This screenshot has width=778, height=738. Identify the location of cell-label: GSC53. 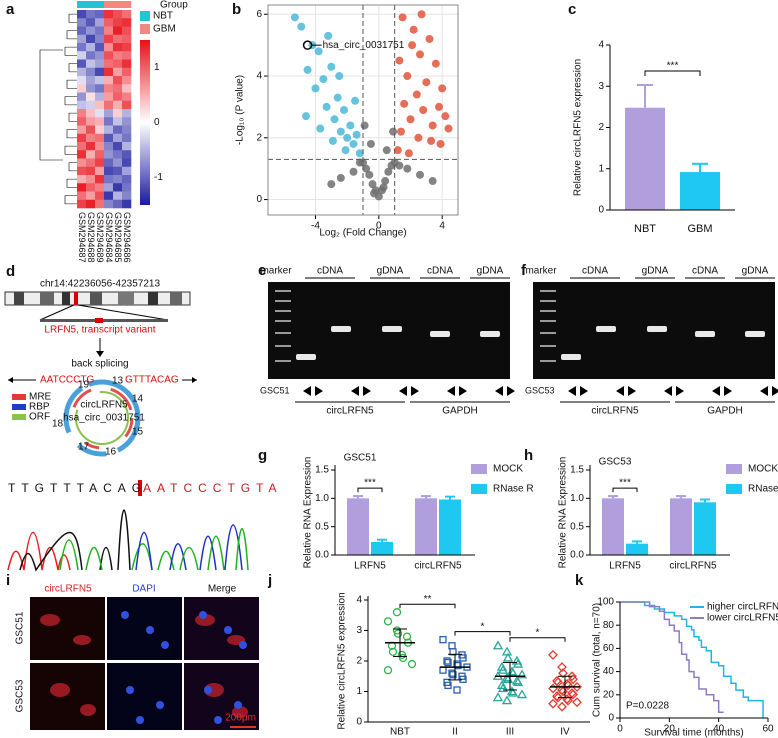
(540, 390).